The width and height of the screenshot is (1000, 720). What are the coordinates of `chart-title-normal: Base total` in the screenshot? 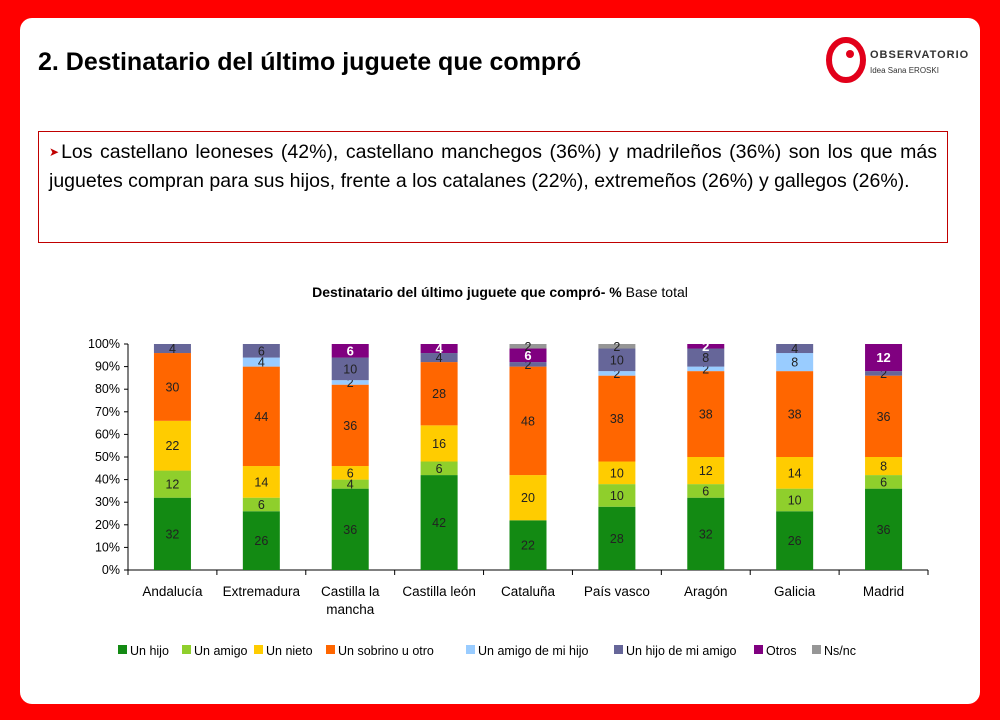 It's located at (656, 292).